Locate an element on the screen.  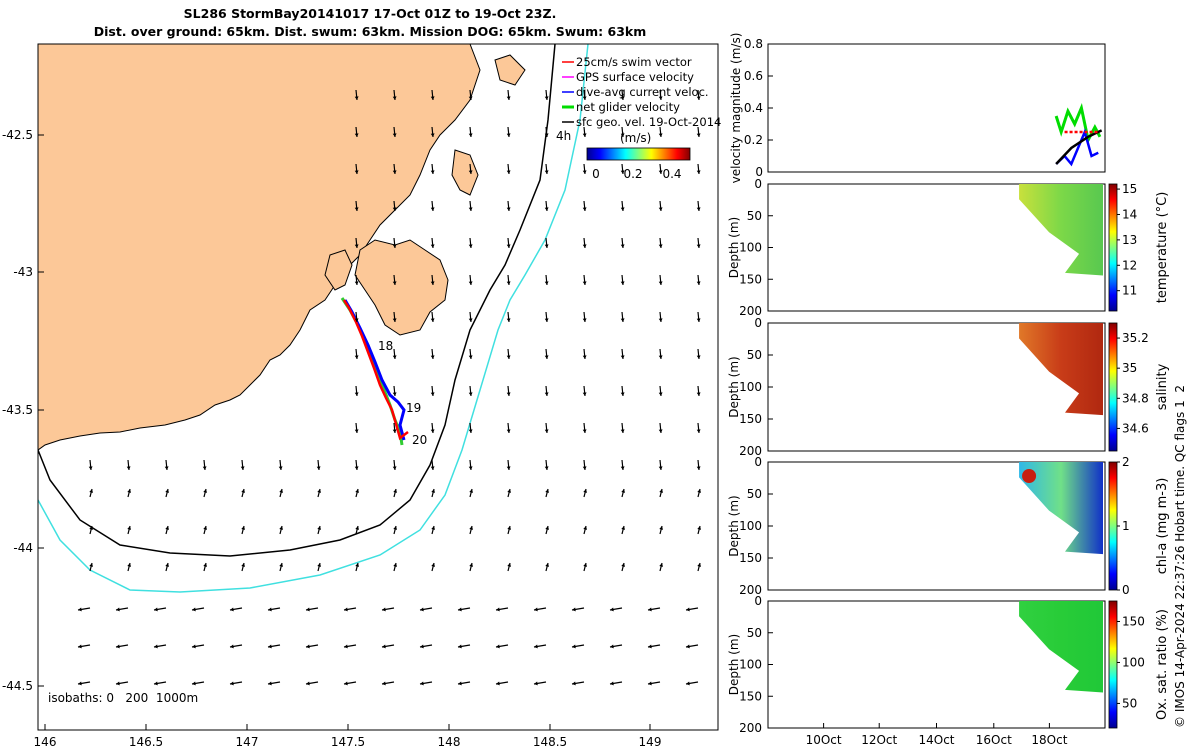
map-y-tick-3: -44 is located at coordinates (23, 548).